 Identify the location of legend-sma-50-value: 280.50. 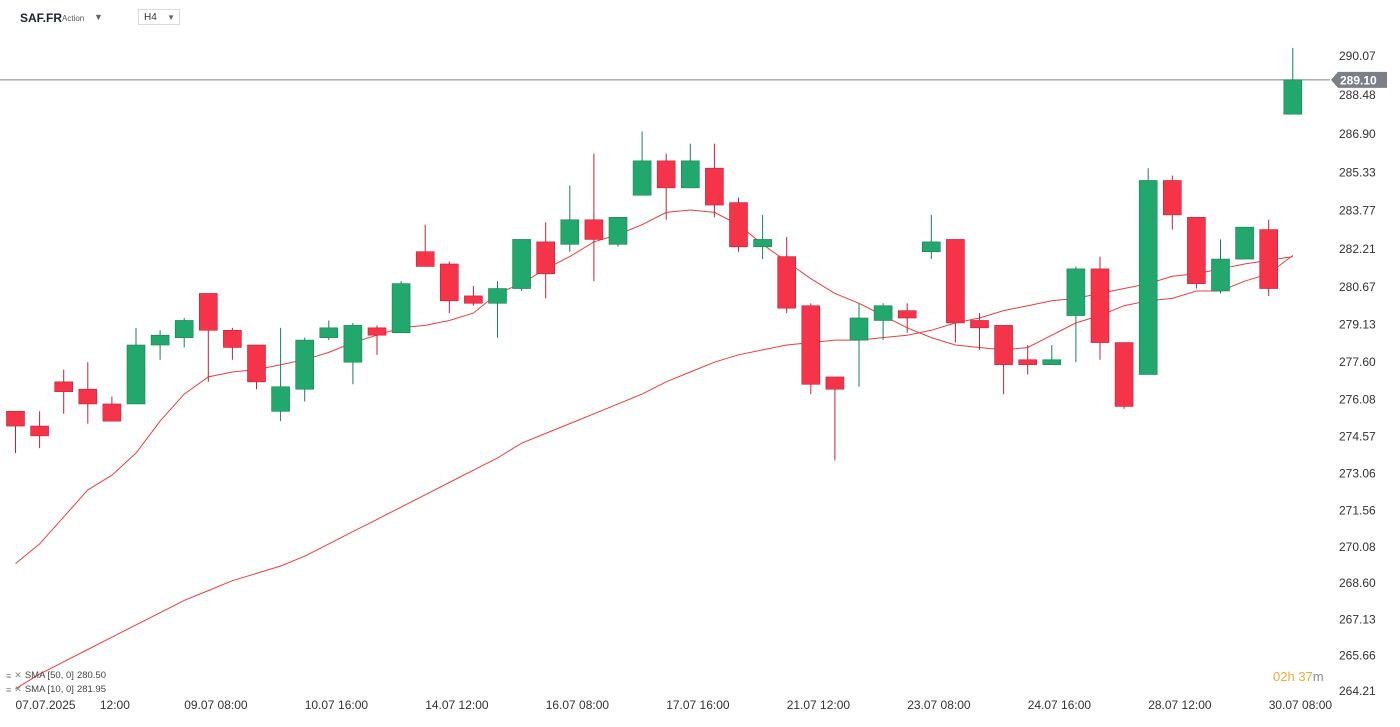
(91, 675).